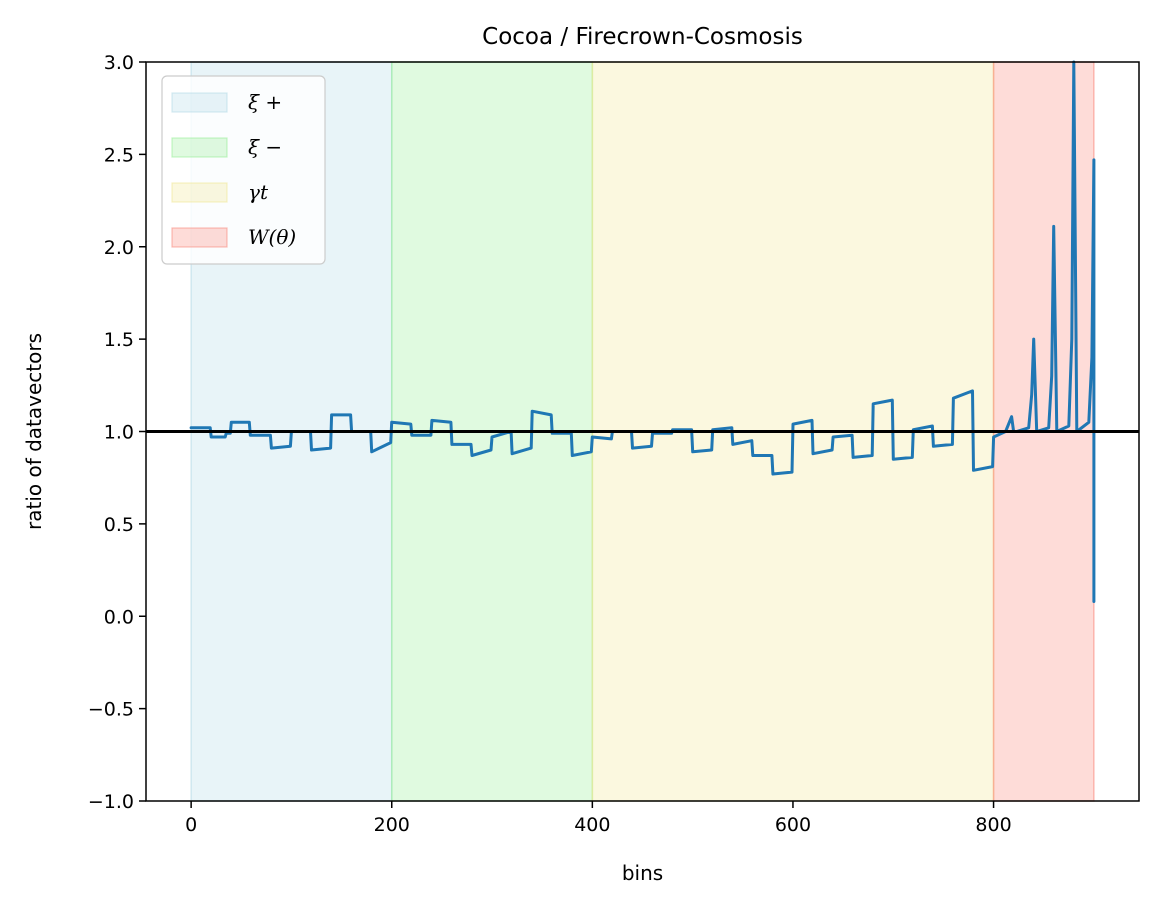 This screenshot has height=908, width=1157. What do you see at coordinates (642, 873) in the screenshot?
I see `x-axis-title: bins` at bounding box center [642, 873].